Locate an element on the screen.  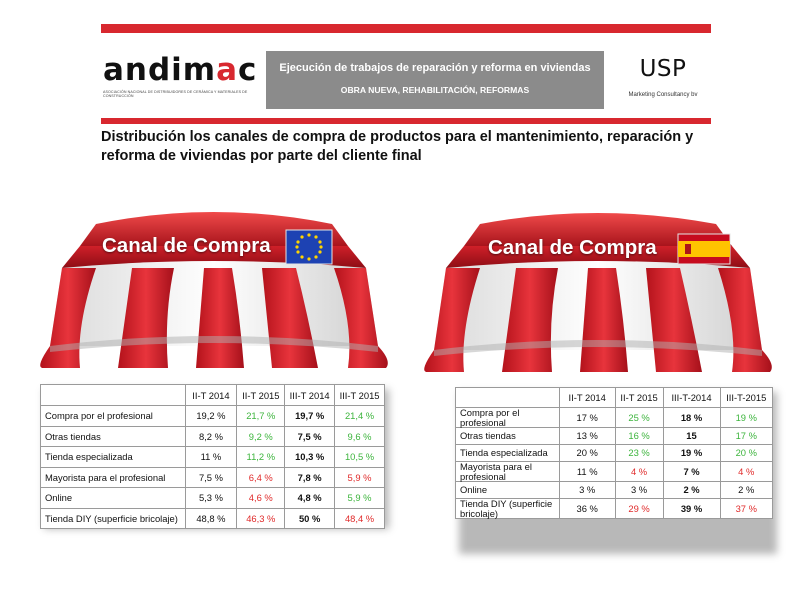
cell-value: 25 % is located at coordinates (639, 417).